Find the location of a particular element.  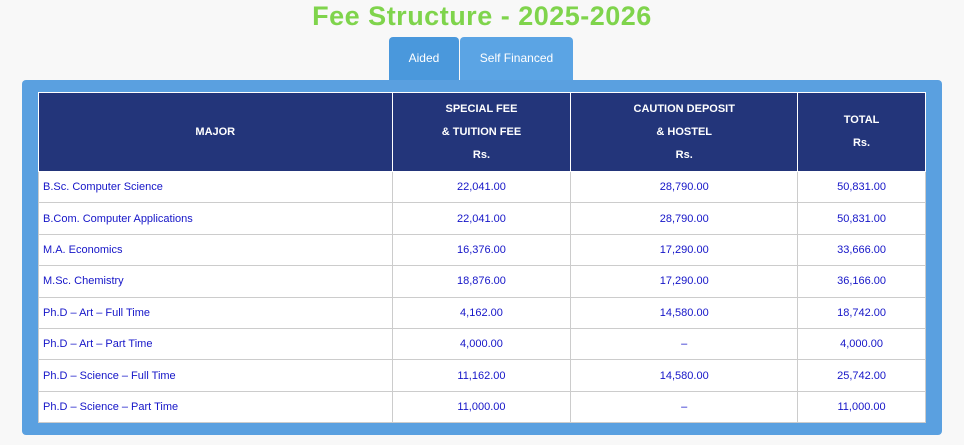

column-header: MAJOR is located at coordinates (215, 132).